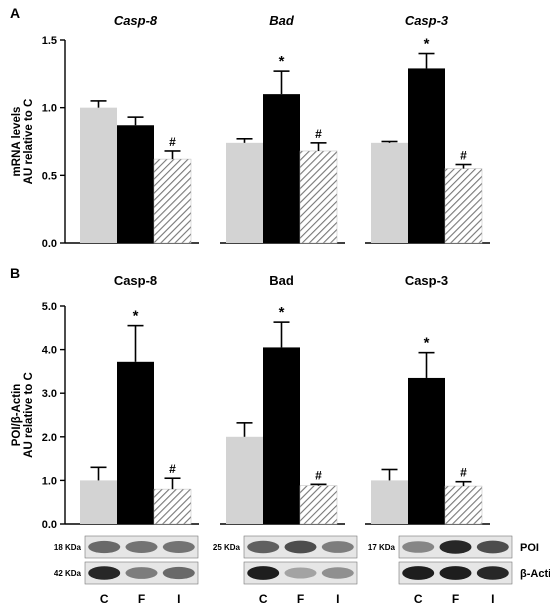 The width and height of the screenshot is (550, 611). Describe the element at coordinates (535, 574) in the screenshot. I see `blot-row-label-actin: β-Actin` at that location.